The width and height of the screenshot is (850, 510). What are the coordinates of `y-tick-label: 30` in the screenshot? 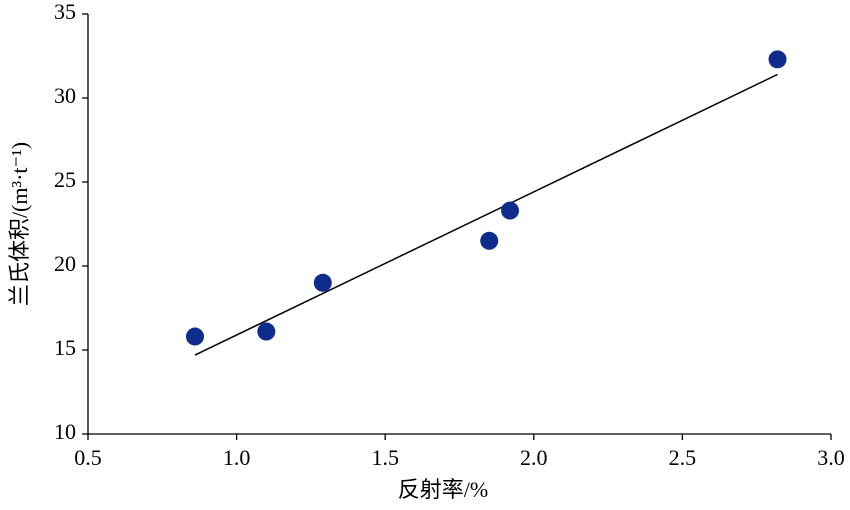 It's located at (65, 95).